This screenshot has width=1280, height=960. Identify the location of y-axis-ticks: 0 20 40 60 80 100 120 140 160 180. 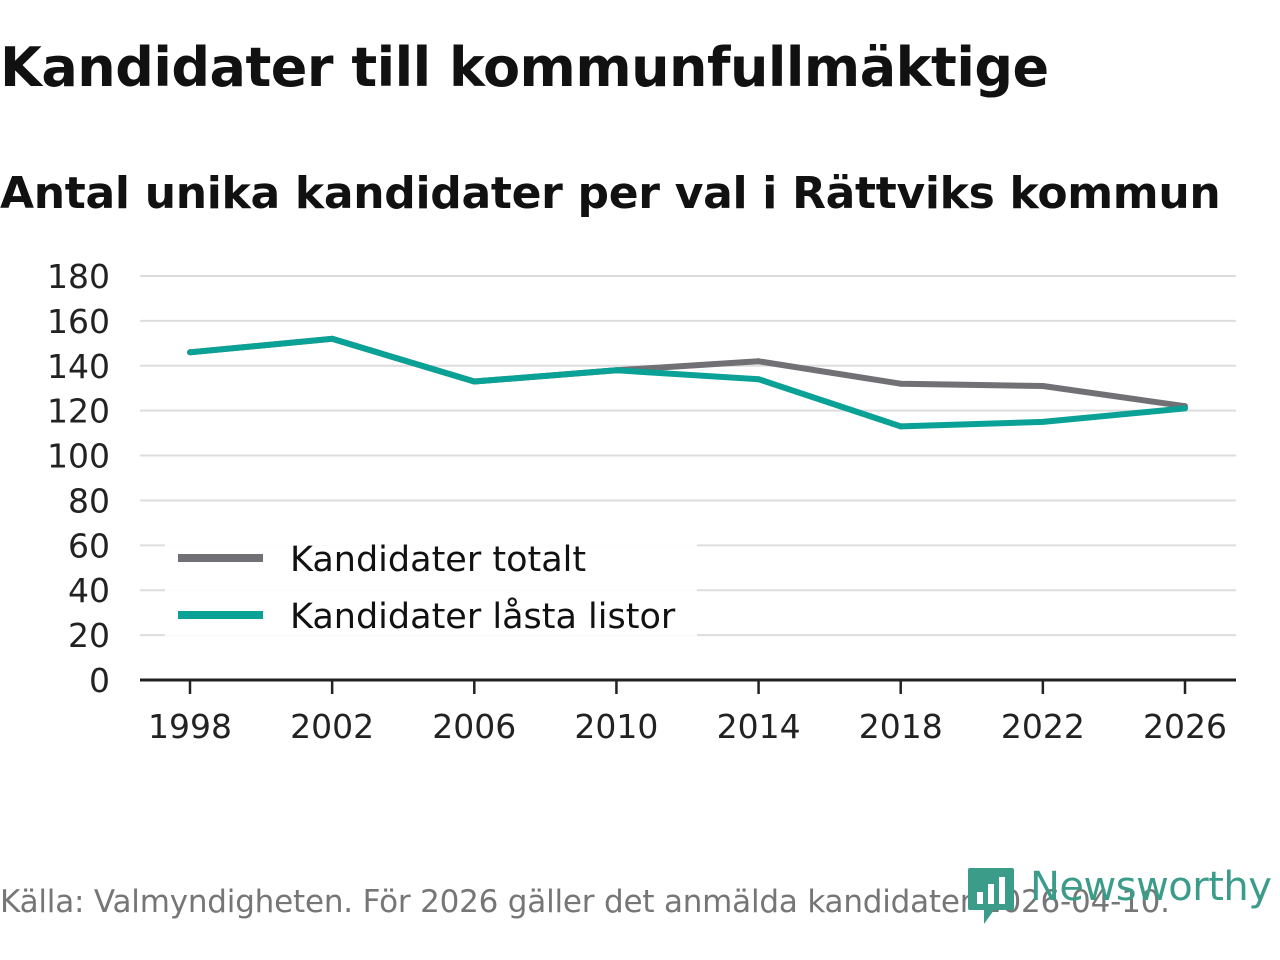
(78, 478).